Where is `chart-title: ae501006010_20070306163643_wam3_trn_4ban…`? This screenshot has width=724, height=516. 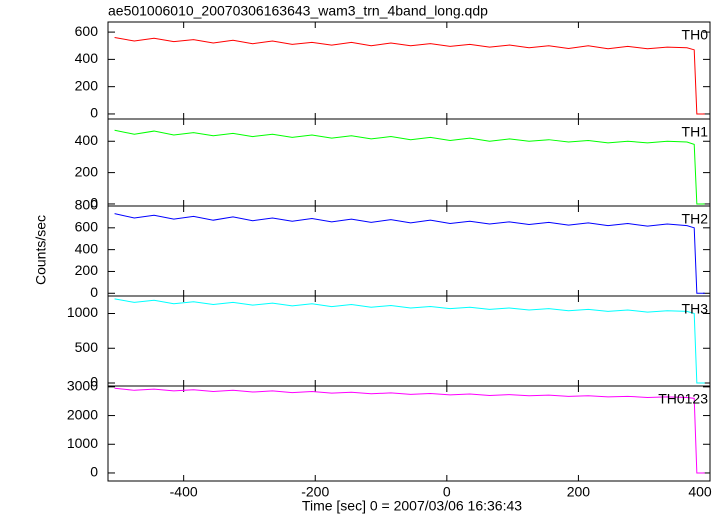
chart-title: ae501006010_20070306163643_wam3_trn_4ban… is located at coordinates (298, 11).